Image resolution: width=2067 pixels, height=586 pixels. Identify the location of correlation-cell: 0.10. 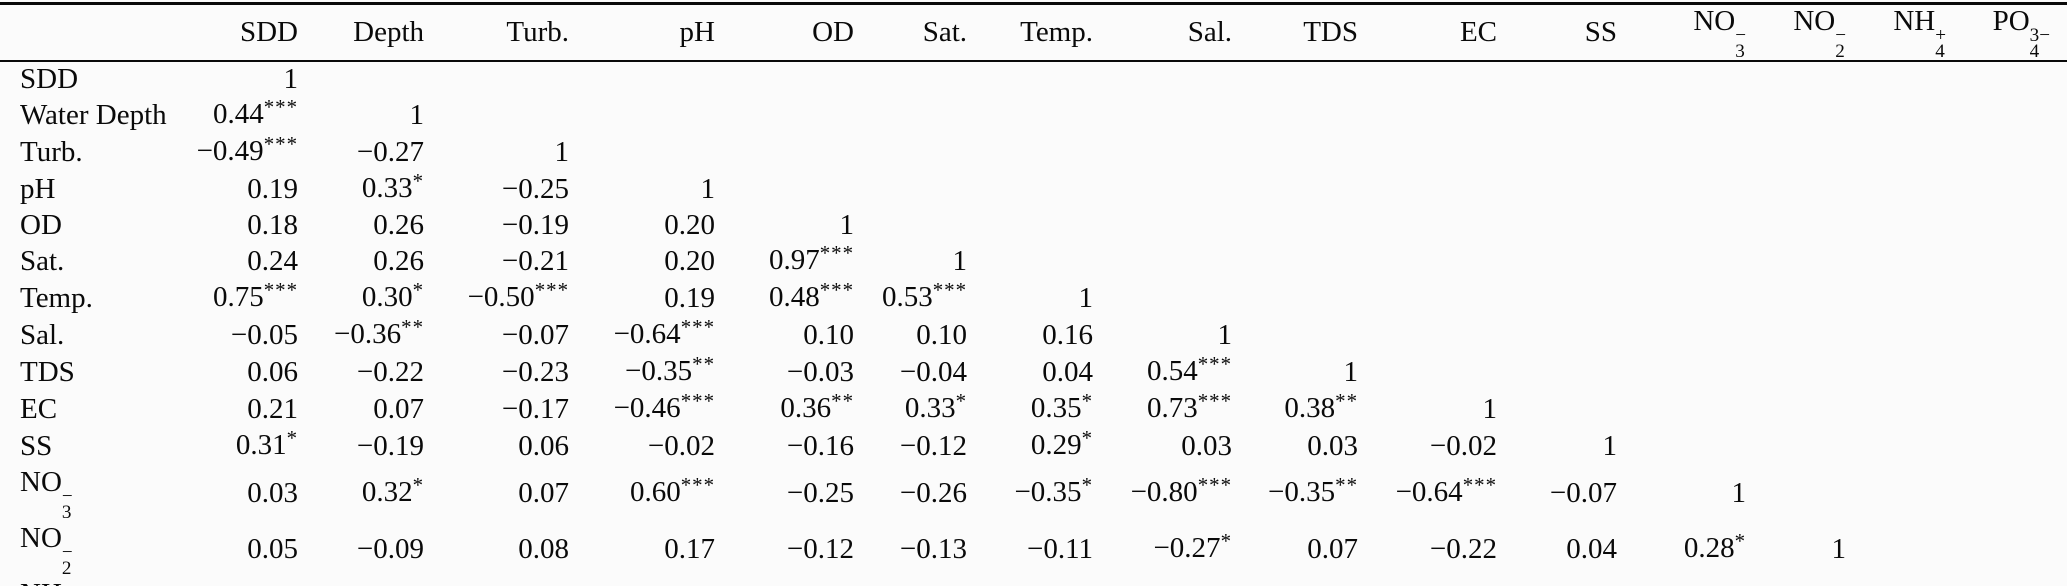
(941, 335).